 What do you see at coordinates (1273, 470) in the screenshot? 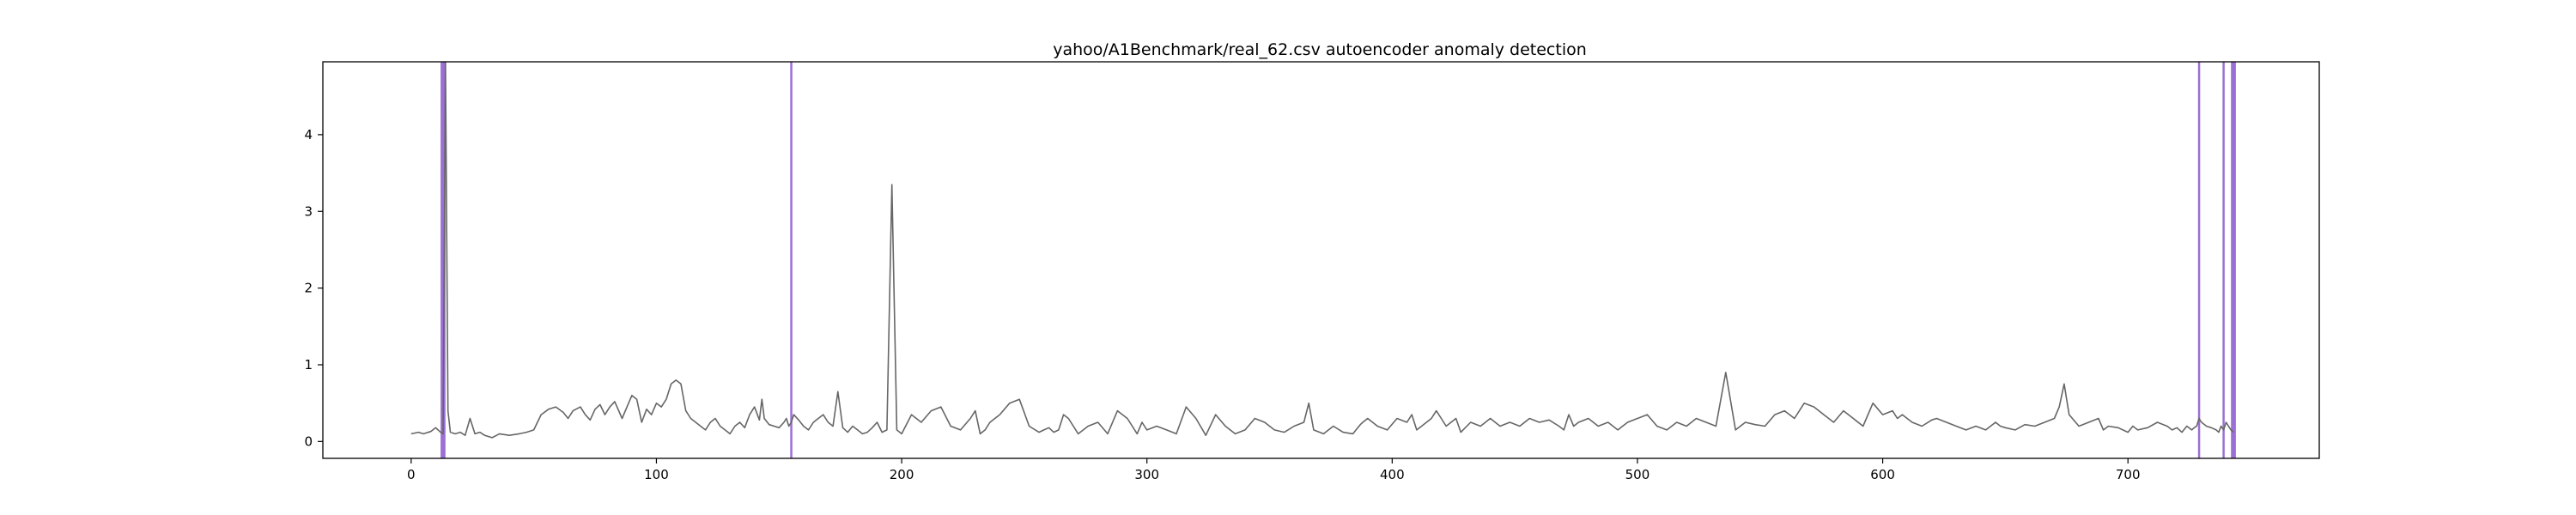
I see `x-axis: 0 100 200 300 400 500 600 700` at bounding box center [1273, 470].